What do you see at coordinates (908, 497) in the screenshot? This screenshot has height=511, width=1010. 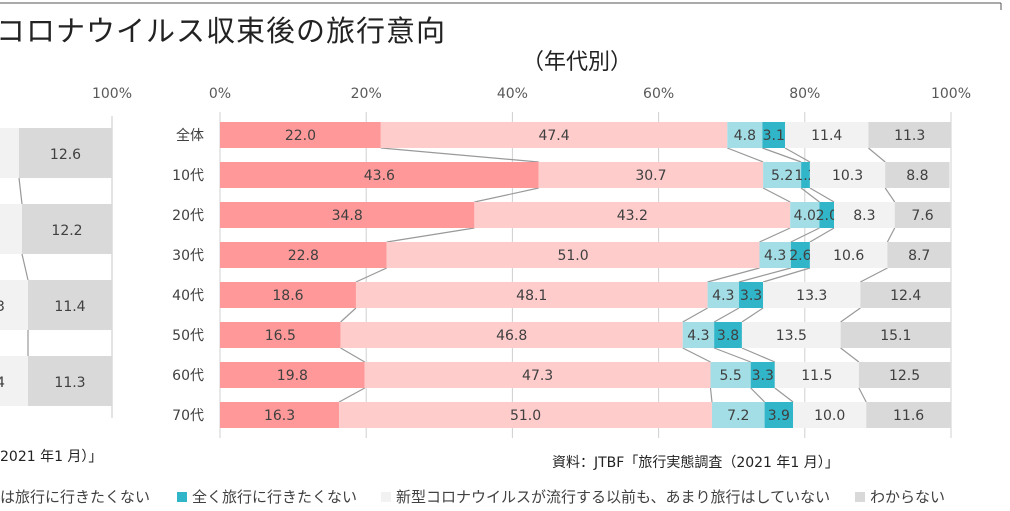 I see `legend-label: わからない` at bounding box center [908, 497].